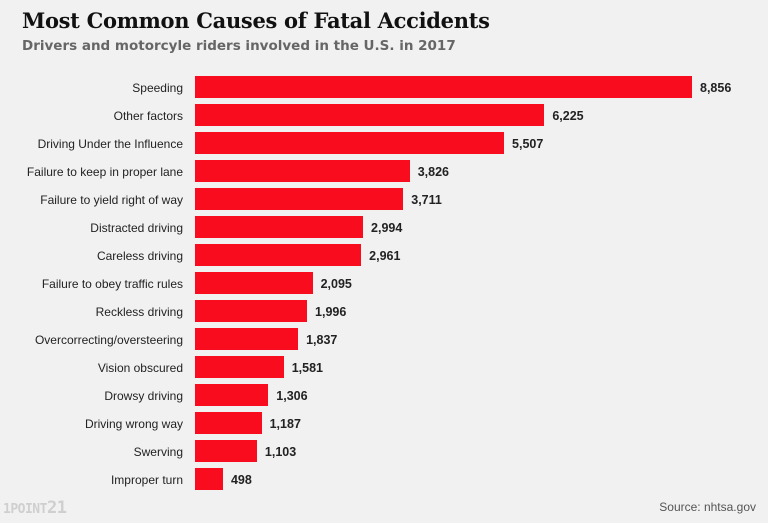  Describe the element at coordinates (56, 508) in the screenshot. I see `logo-number: 21` at that location.